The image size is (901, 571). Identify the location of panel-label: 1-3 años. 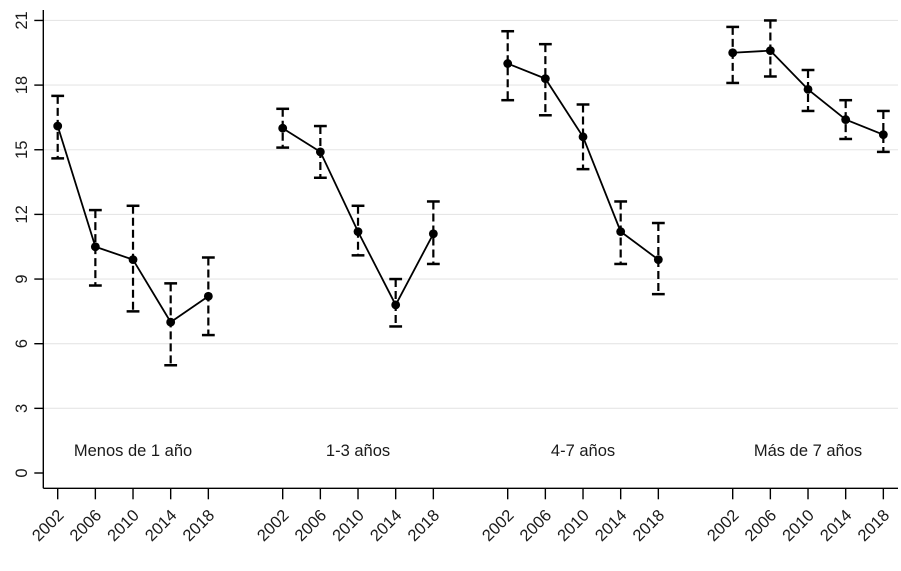
(358, 451).